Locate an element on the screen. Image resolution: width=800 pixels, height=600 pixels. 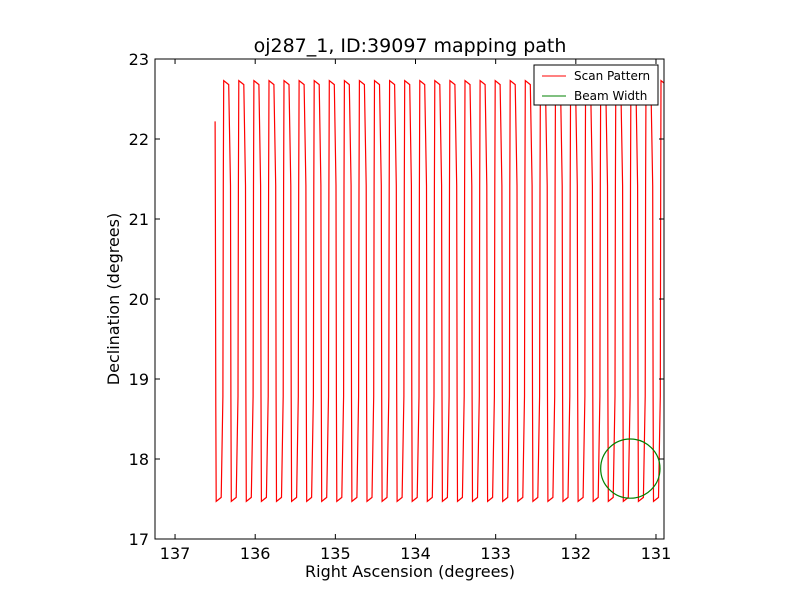
x-tick-label: 132 is located at coordinates (576, 553).